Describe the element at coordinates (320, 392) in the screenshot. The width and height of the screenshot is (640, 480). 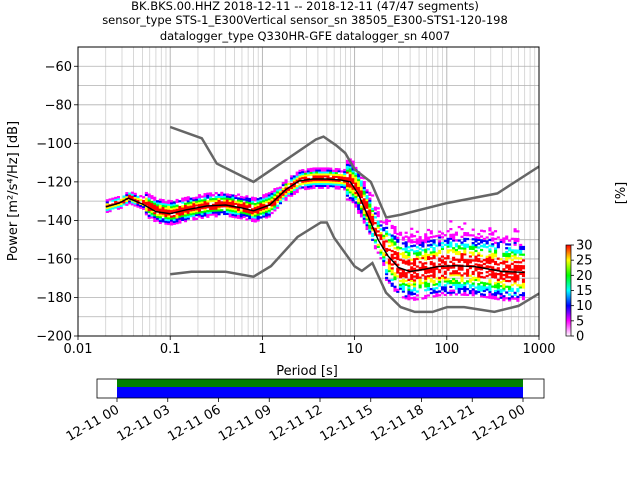
I see `coverage-data-bar` at that location.